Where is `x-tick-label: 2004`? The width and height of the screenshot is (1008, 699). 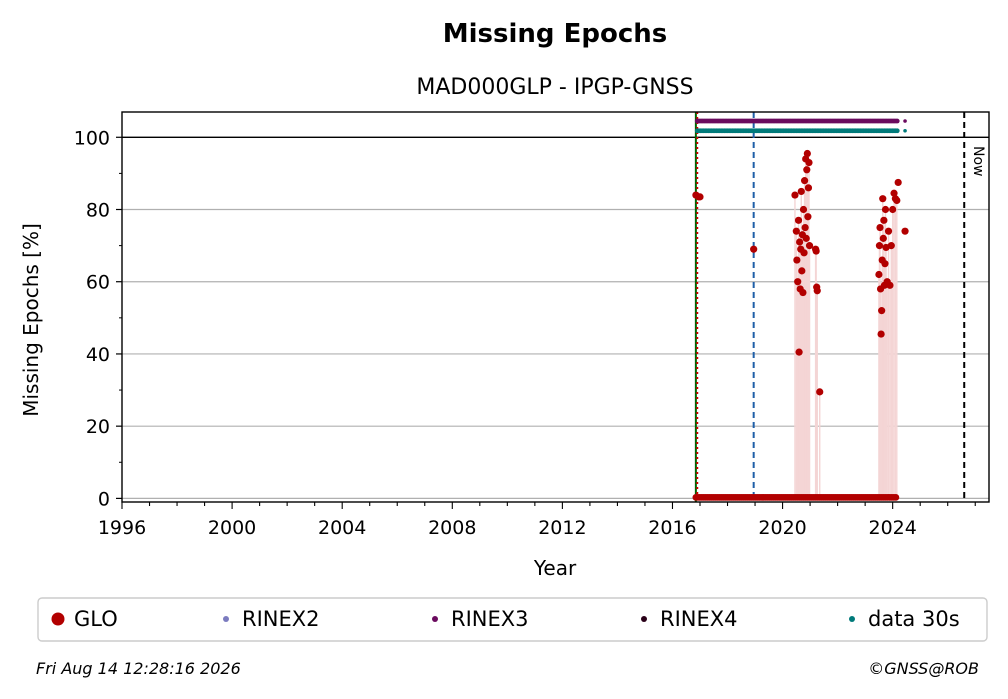 x-tick-label: 2004 is located at coordinates (342, 528).